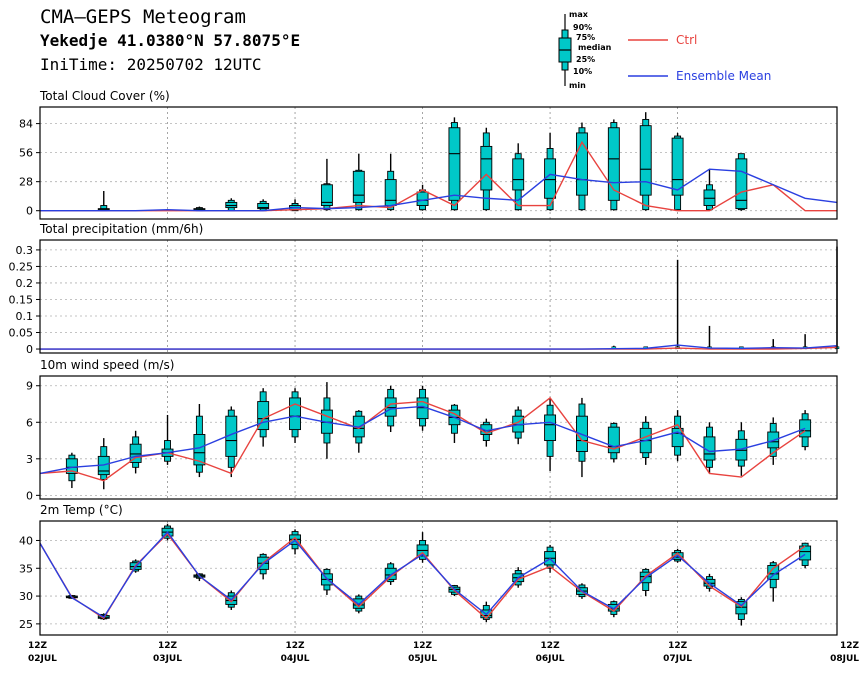 The image size is (860, 674). I want to click on legend-box-label-0: max, so click(579, 14).